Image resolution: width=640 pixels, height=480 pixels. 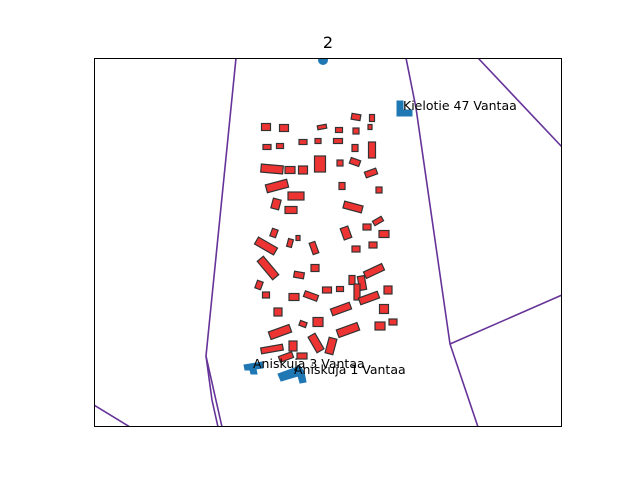 What do you see at coordinates (350, 369) in the screenshot?
I see `label-aniskuja-1: Aniskuja 1 Vantaa` at bounding box center [350, 369].